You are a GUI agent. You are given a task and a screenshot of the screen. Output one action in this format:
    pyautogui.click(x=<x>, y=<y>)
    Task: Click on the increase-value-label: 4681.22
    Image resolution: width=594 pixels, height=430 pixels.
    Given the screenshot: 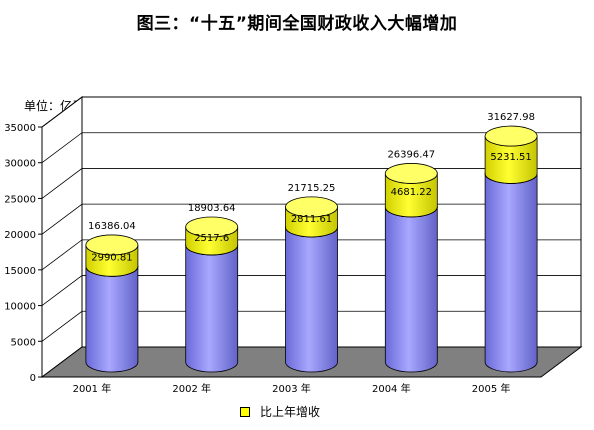 What is the action you would take?
    pyautogui.click(x=411, y=192)
    